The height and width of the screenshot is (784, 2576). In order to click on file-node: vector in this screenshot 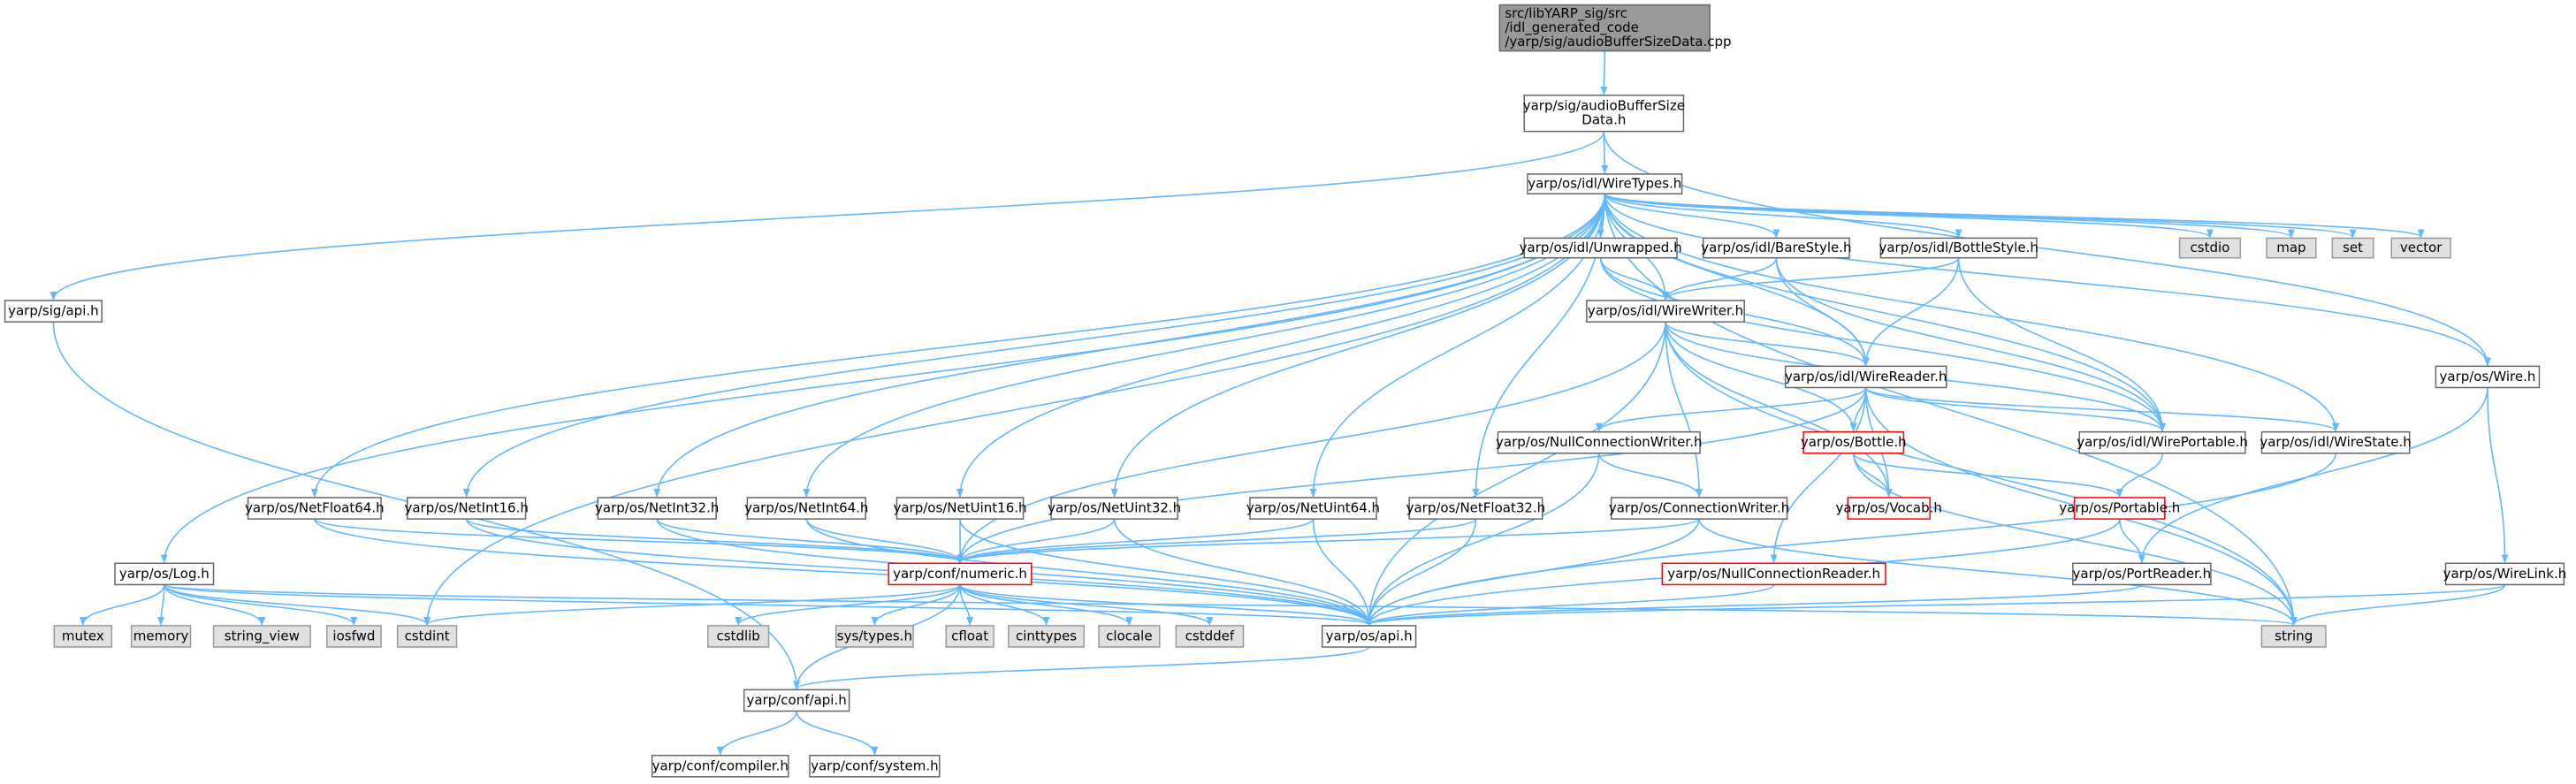, I will do `click(2420, 248)`.